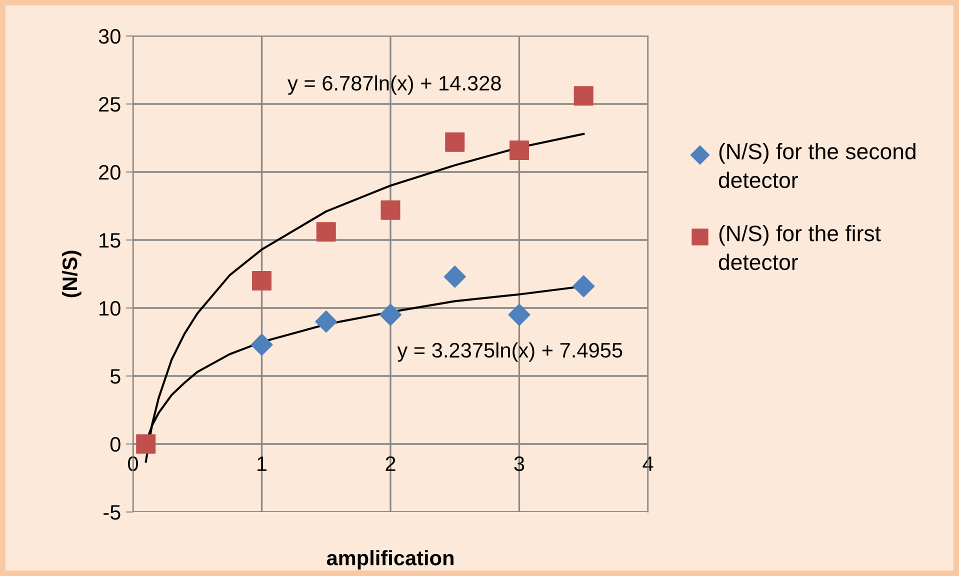 The width and height of the screenshot is (959, 576). What do you see at coordinates (115, 376) in the screenshot?
I see `y-tick-label: 5` at bounding box center [115, 376].